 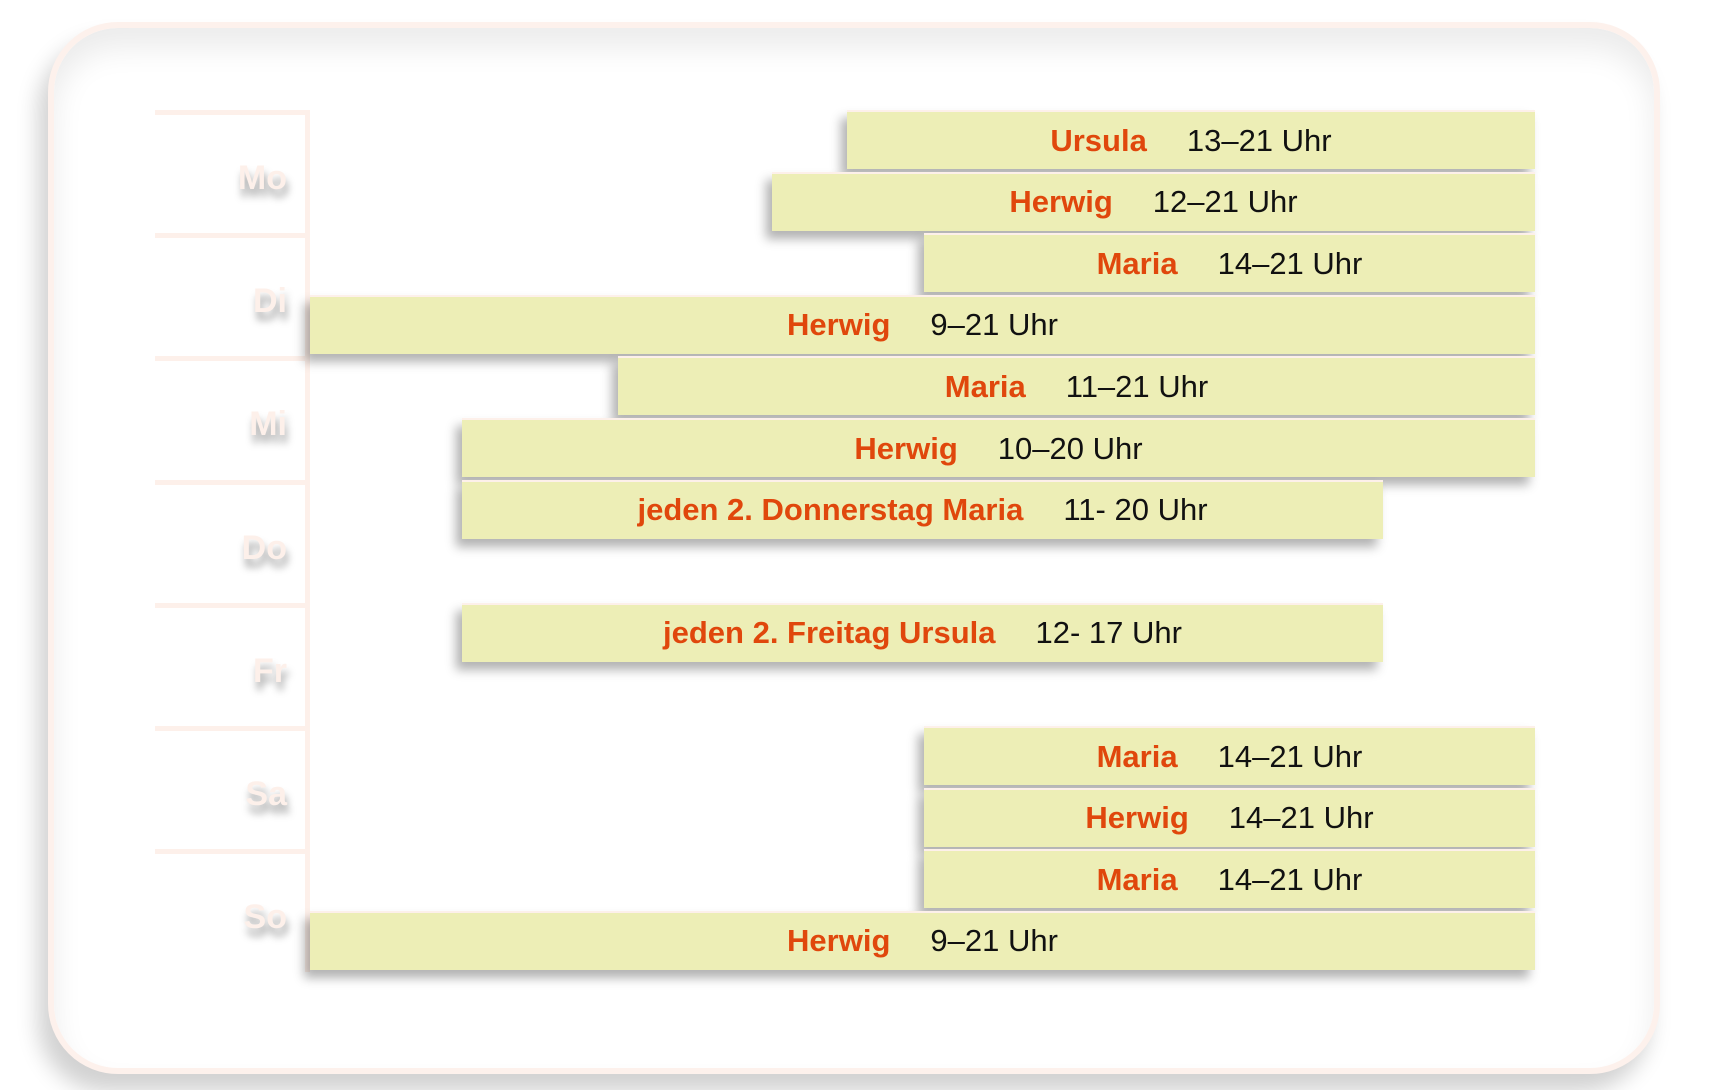 What do you see at coordinates (230, 297) in the screenshot?
I see `day-label-di: Di` at bounding box center [230, 297].